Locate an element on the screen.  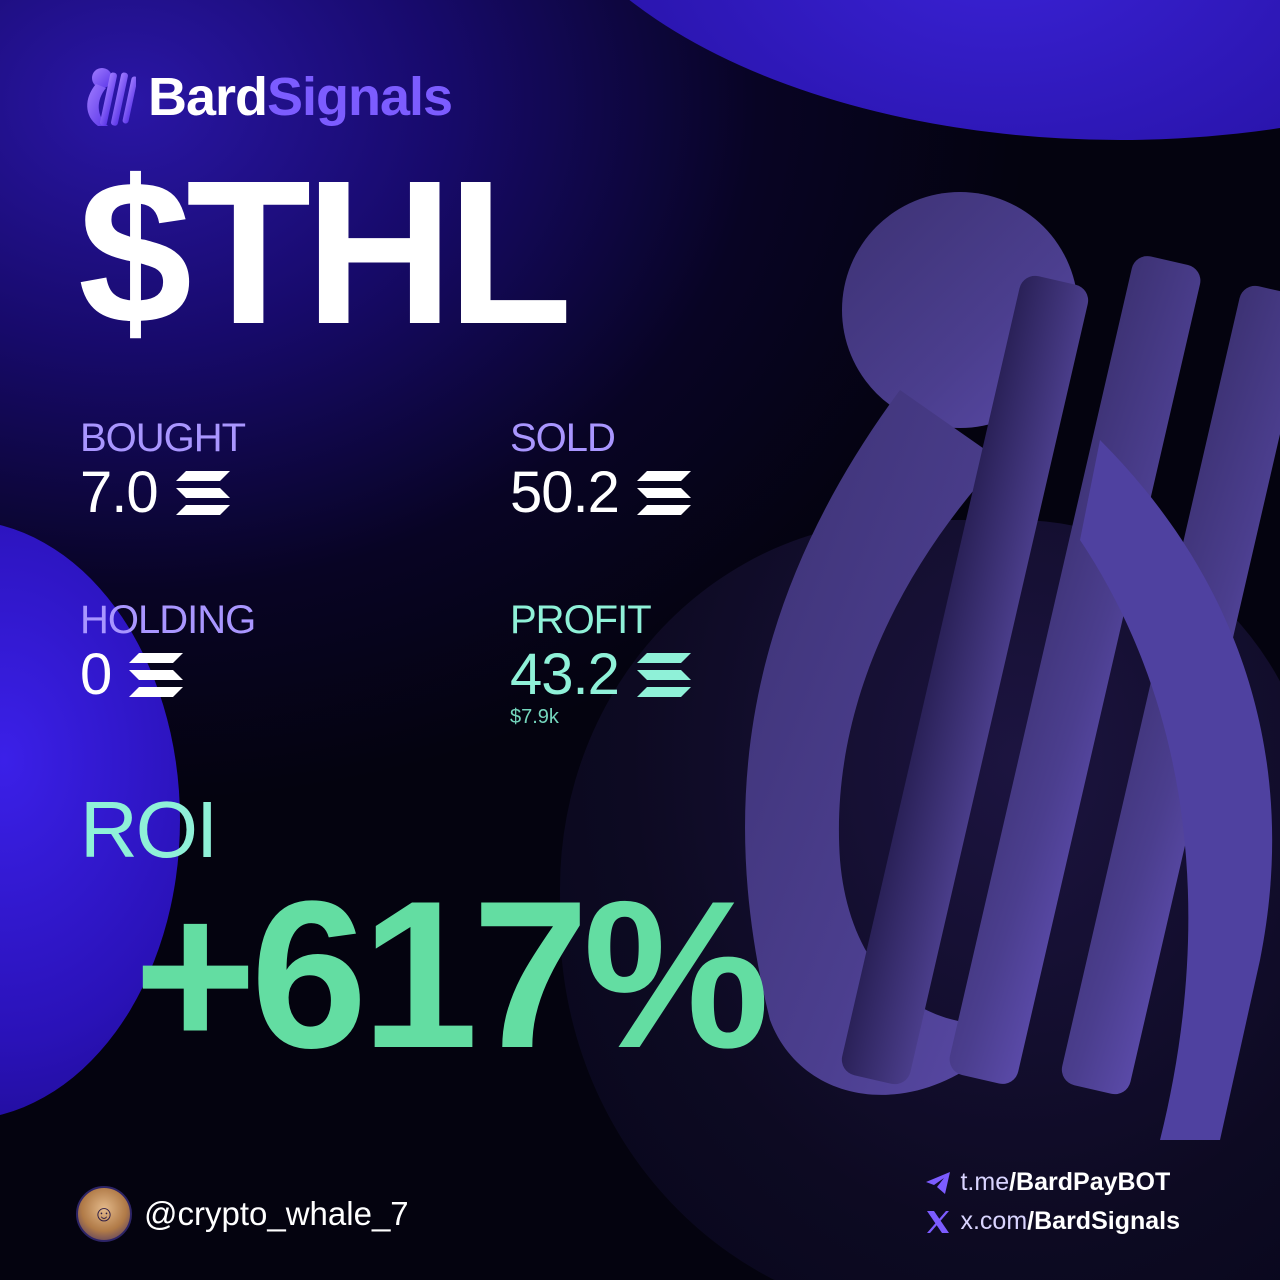
stat-profit-value: 43.2 is located at coordinates (565, 674).